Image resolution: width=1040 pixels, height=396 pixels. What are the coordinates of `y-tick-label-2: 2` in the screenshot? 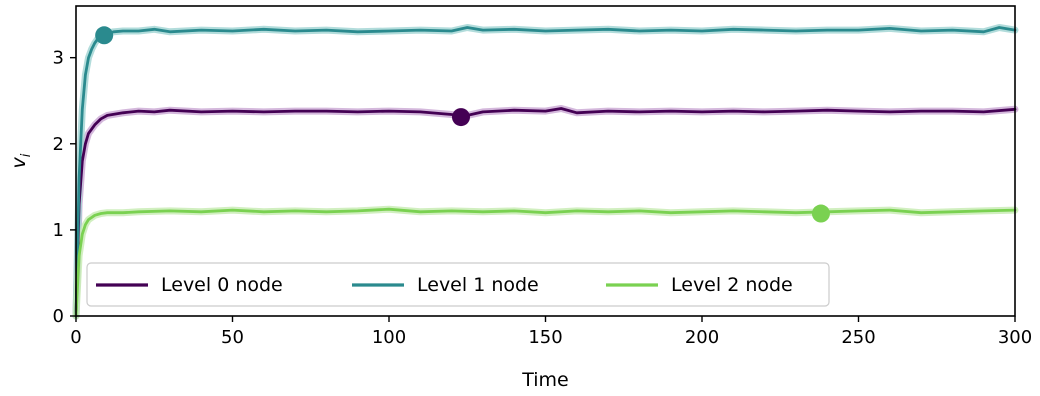 It's located at (58, 144).